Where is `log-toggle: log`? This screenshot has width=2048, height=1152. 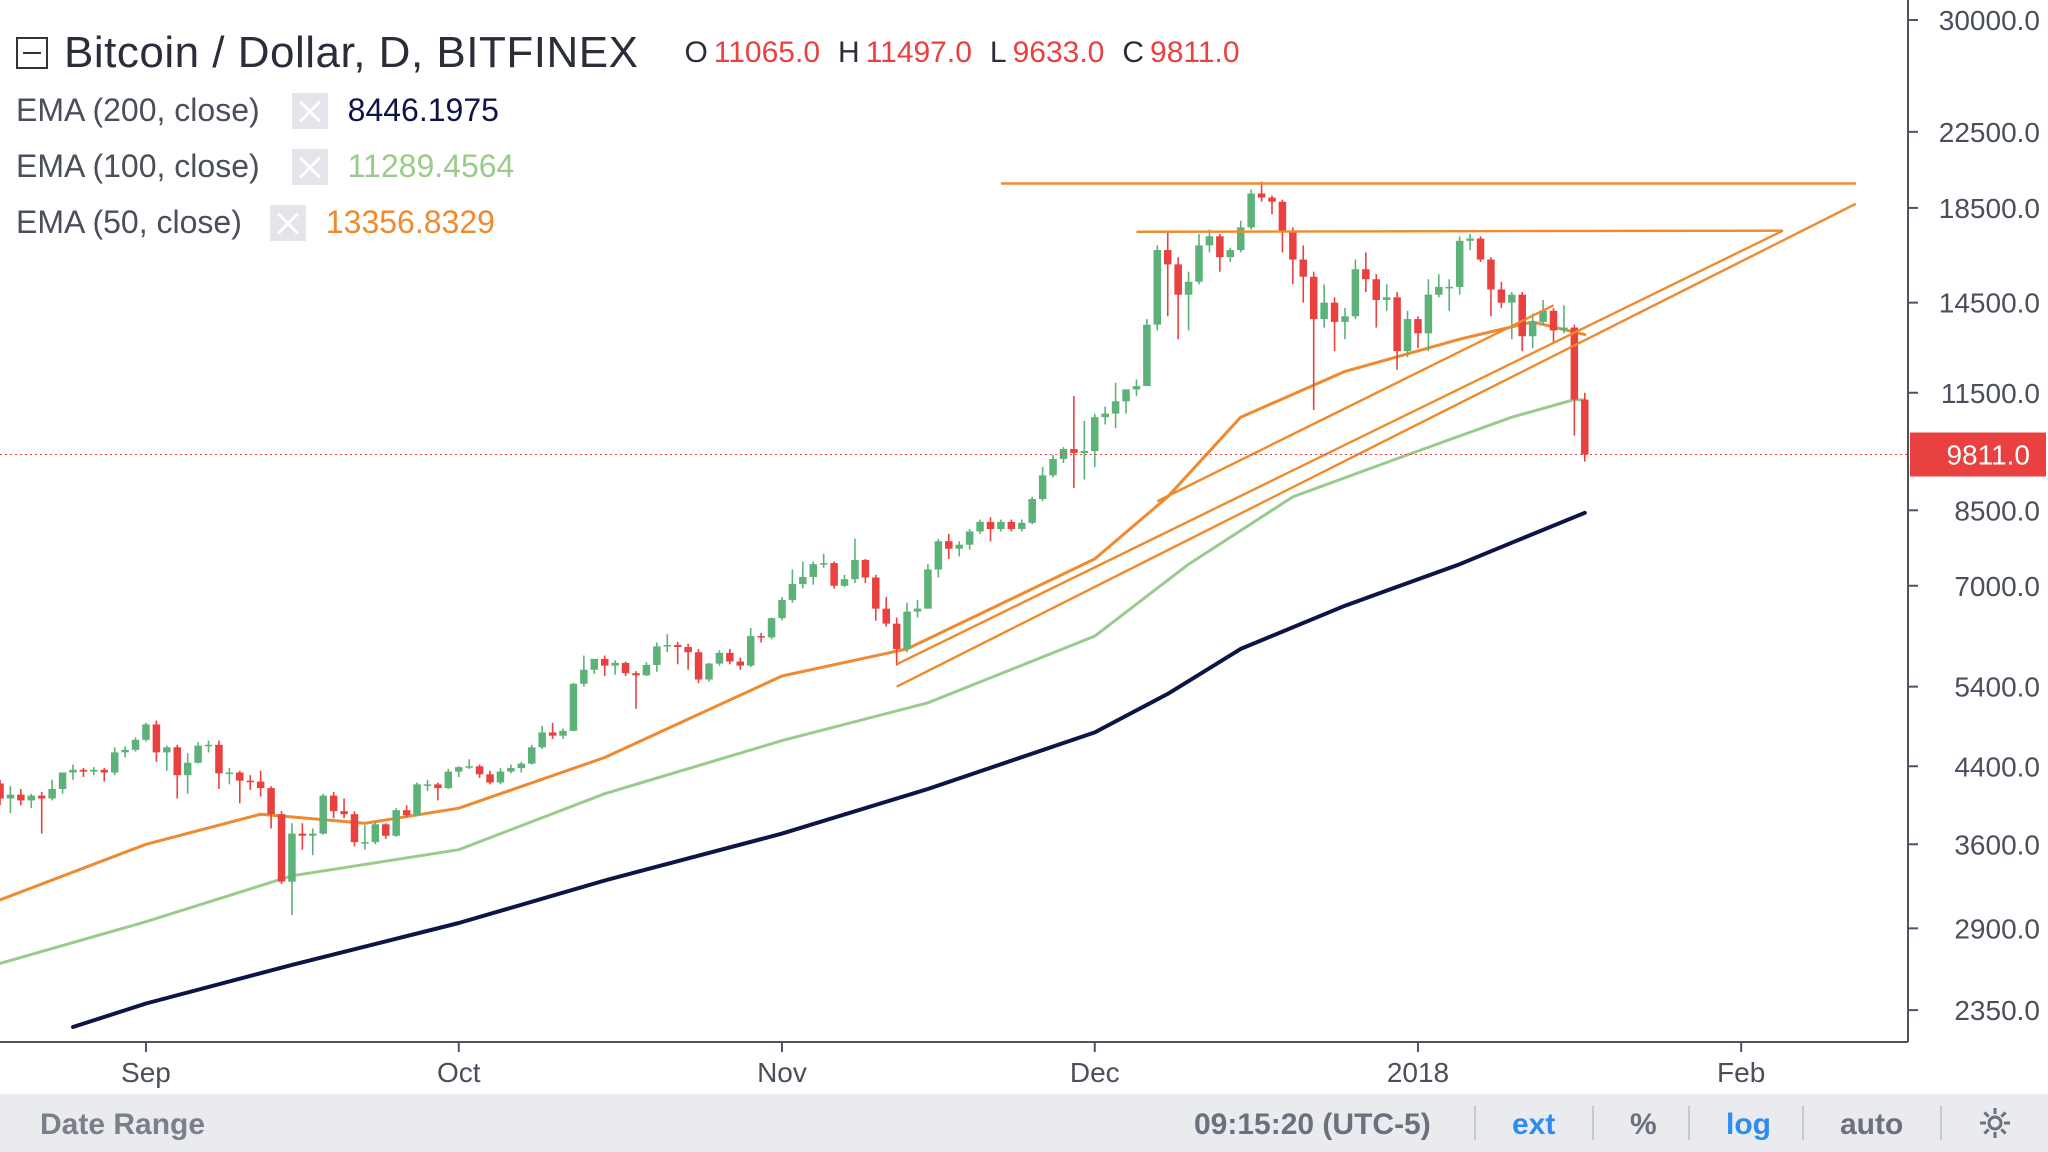 log-toggle: log is located at coordinates (1748, 1124).